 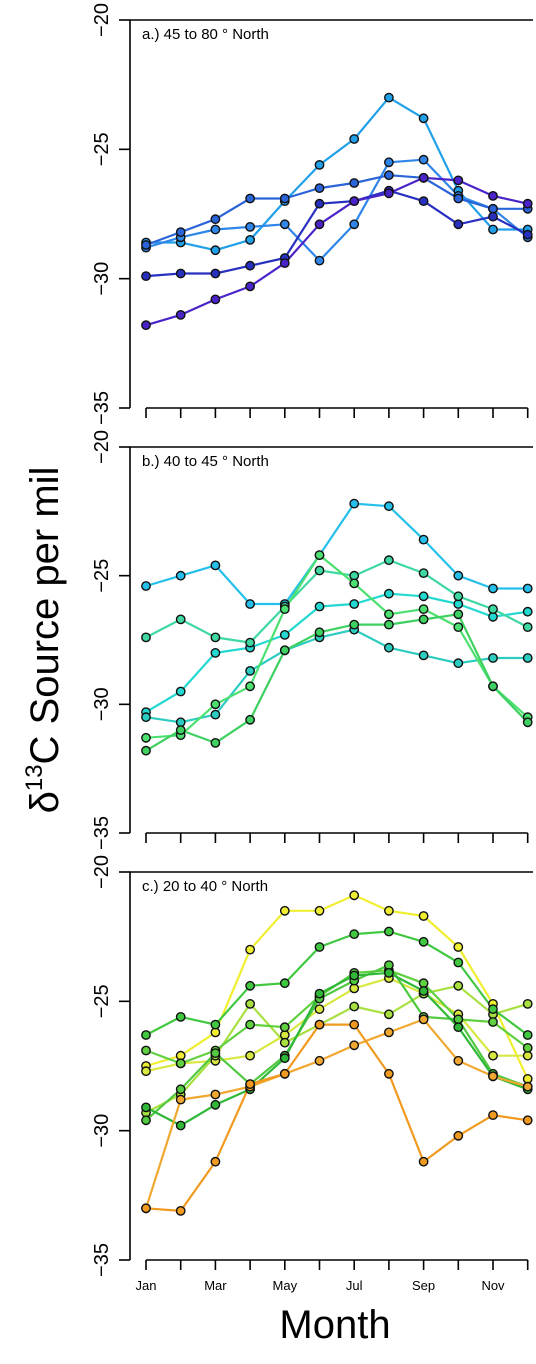 I want to click on panel-title: c.) 20 to 40 ° North, so click(x=205, y=886).